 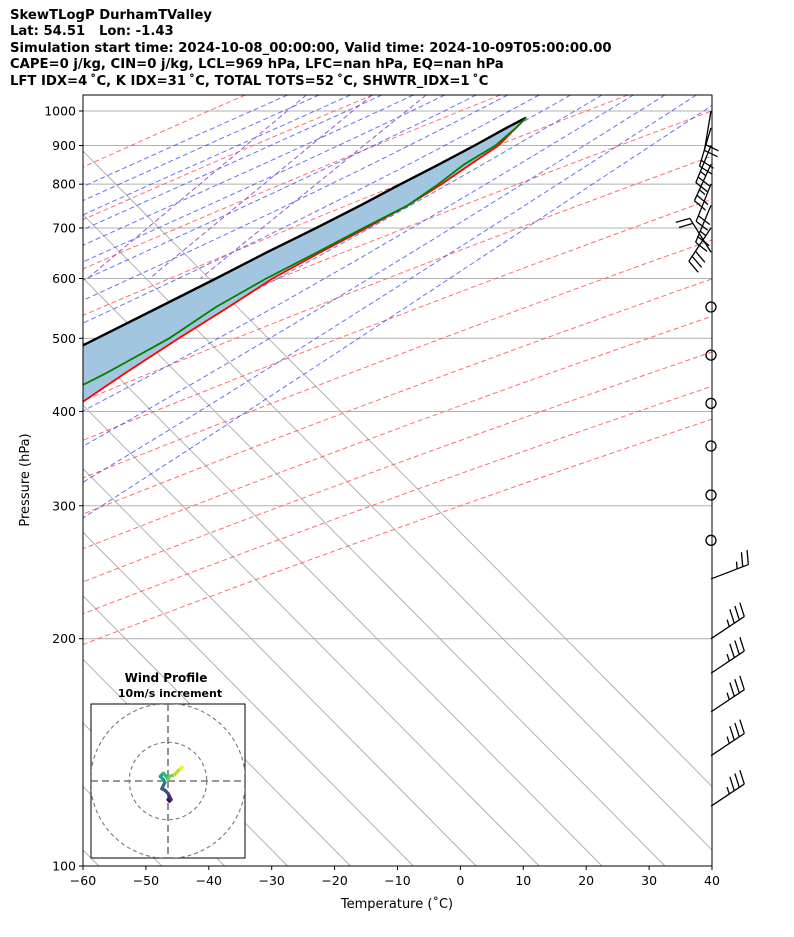 I want to click on y-axis-label: Pressure (hPa), so click(x=25, y=479).